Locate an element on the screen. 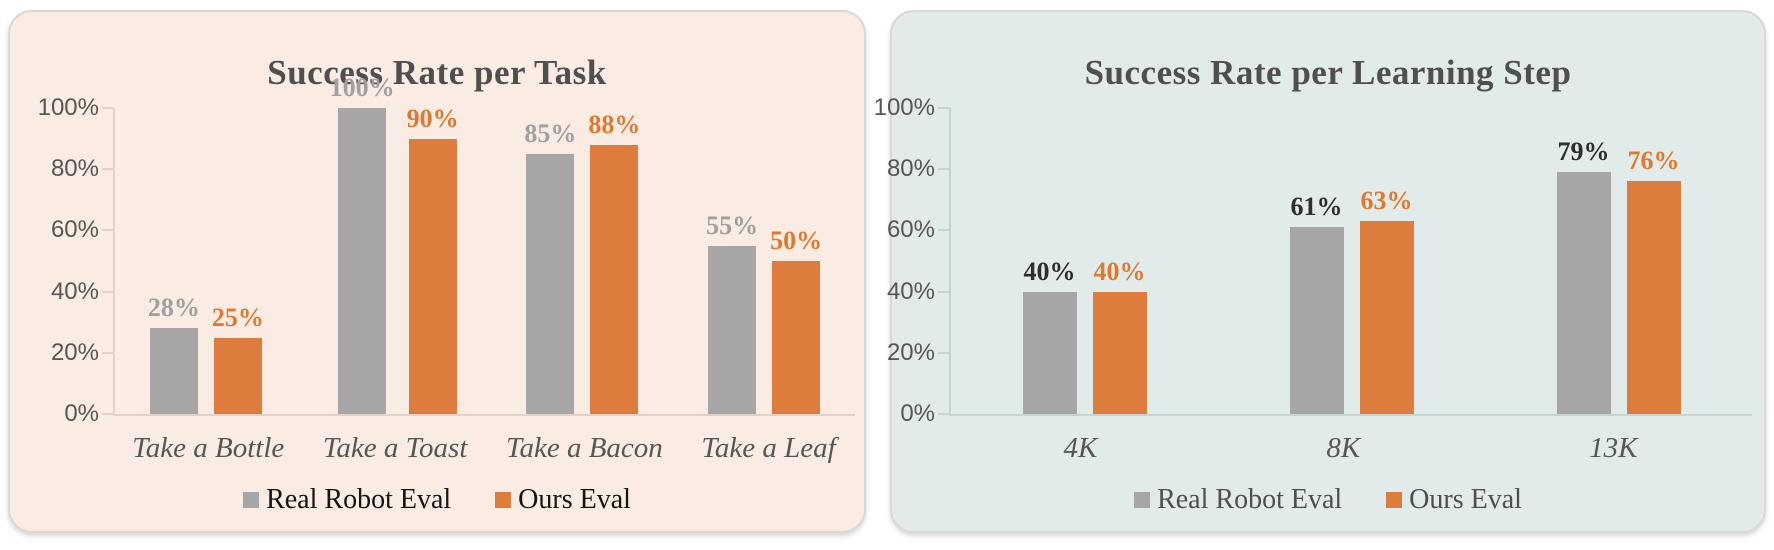 The width and height of the screenshot is (1774, 550). bar-unit-real-robot: 28% is located at coordinates (174, 261).